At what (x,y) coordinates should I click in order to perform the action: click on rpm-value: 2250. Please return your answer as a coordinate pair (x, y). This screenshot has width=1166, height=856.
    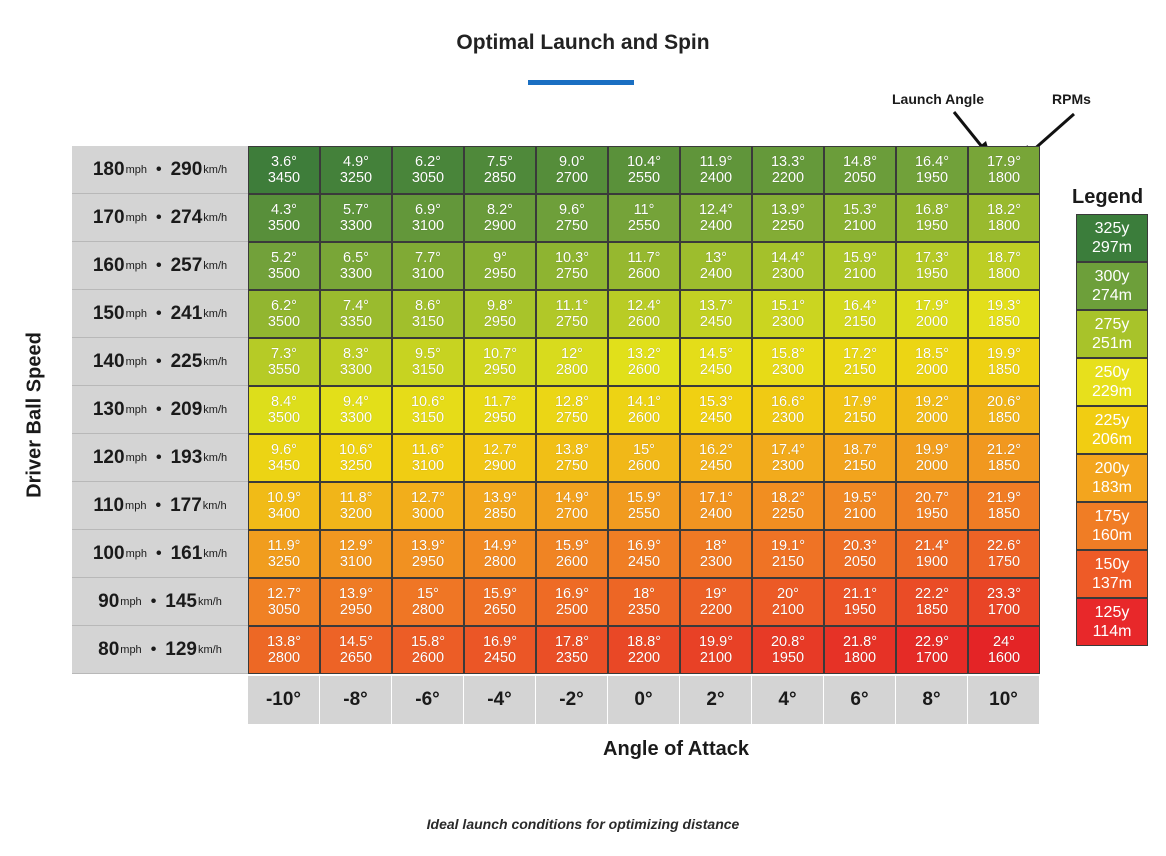
    Looking at the image, I should click on (788, 226).